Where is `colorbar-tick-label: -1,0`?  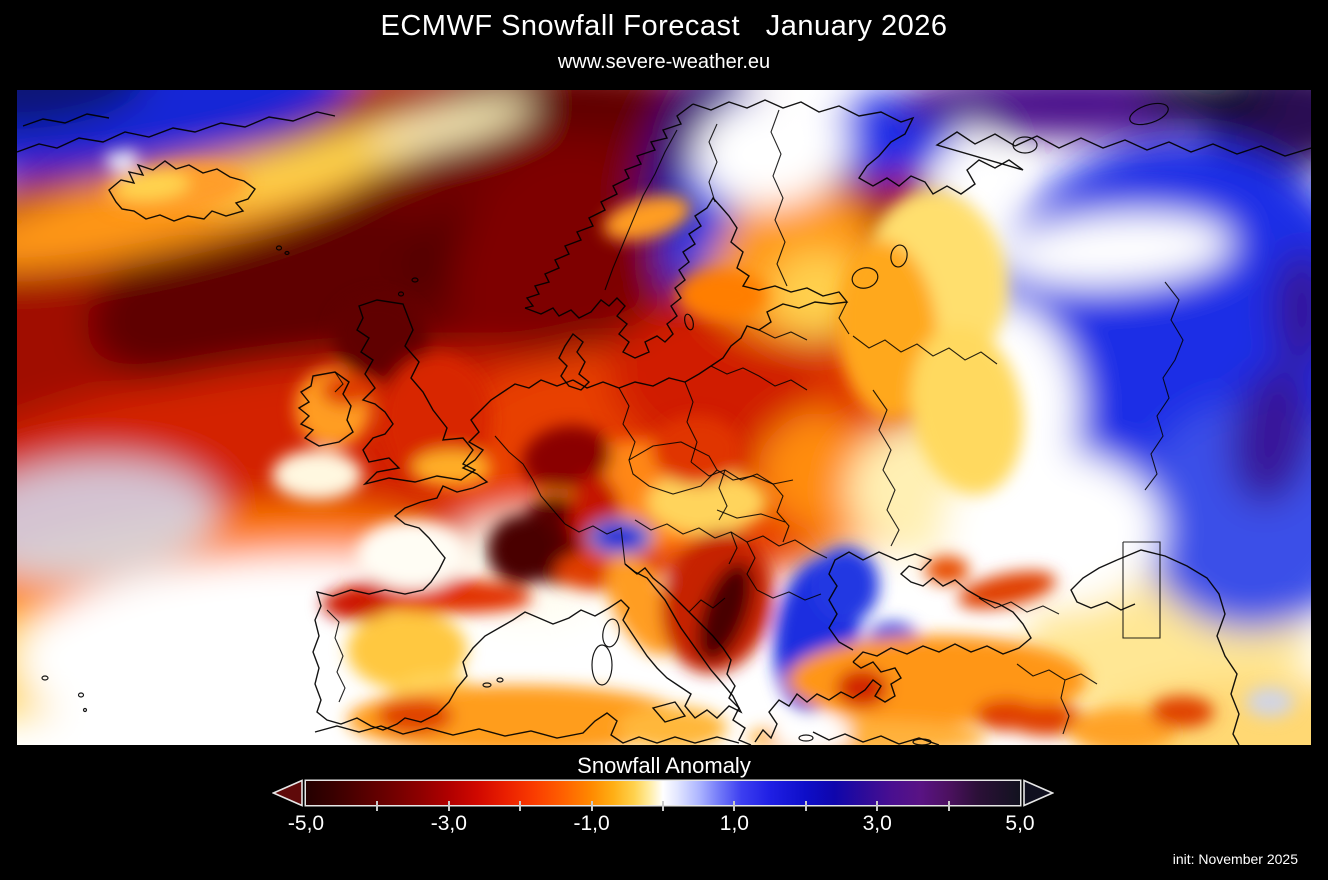
colorbar-tick-label: -1,0 is located at coordinates (591, 823).